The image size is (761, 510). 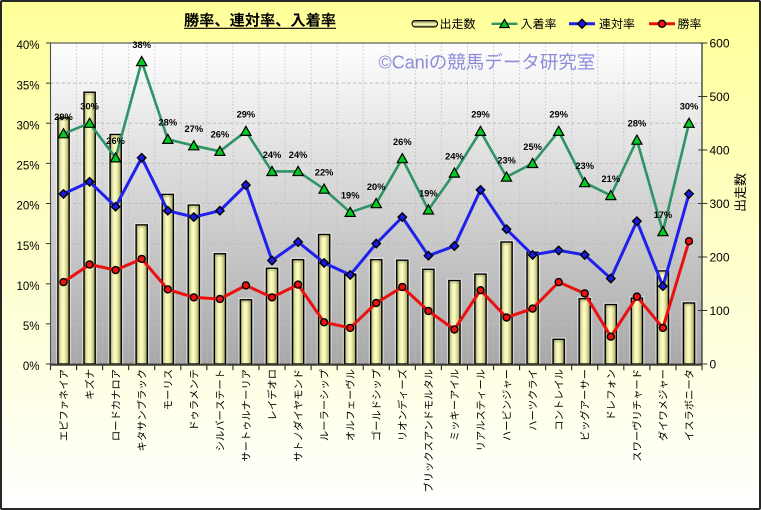 I want to click on svg-text: 300, so click(x=720, y=204).